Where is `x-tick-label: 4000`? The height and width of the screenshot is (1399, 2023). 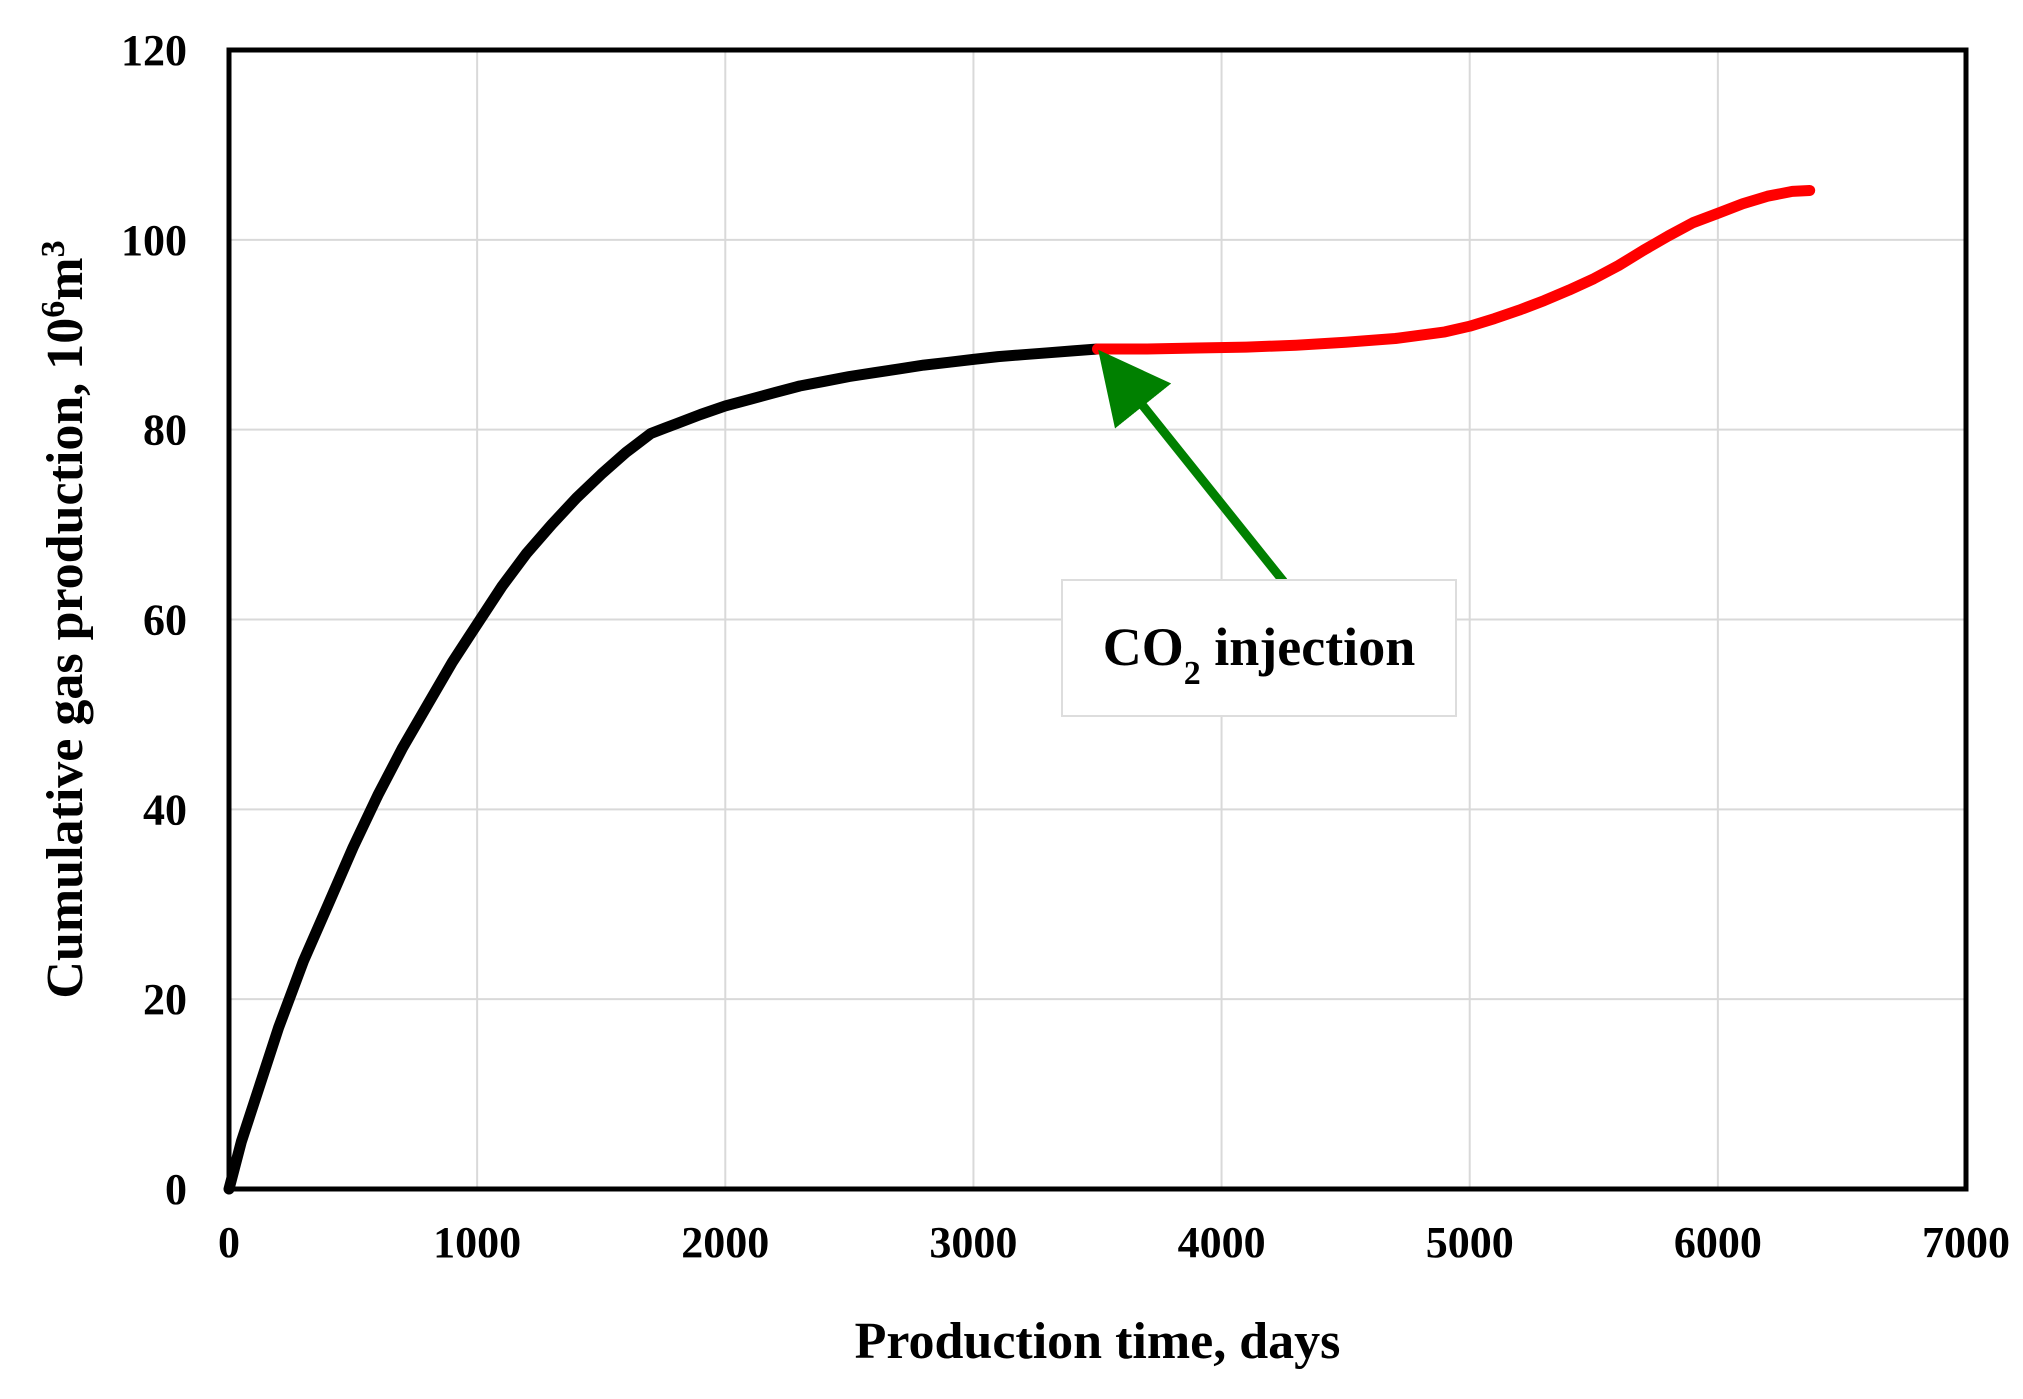 x-tick-label: 4000 is located at coordinates (1222, 1242).